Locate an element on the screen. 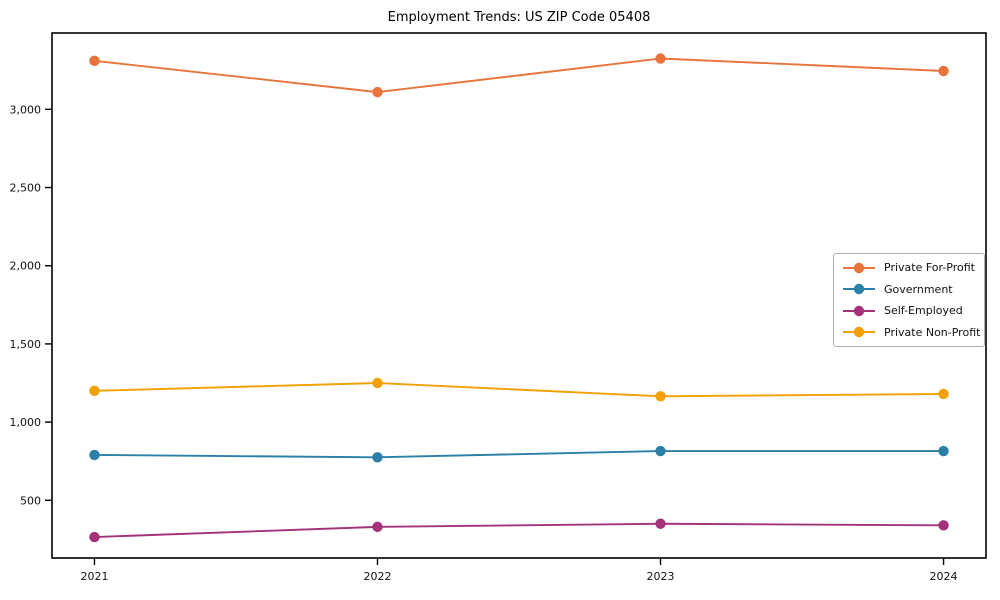  x-axis-tick-label: 2024 is located at coordinates (944, 576).